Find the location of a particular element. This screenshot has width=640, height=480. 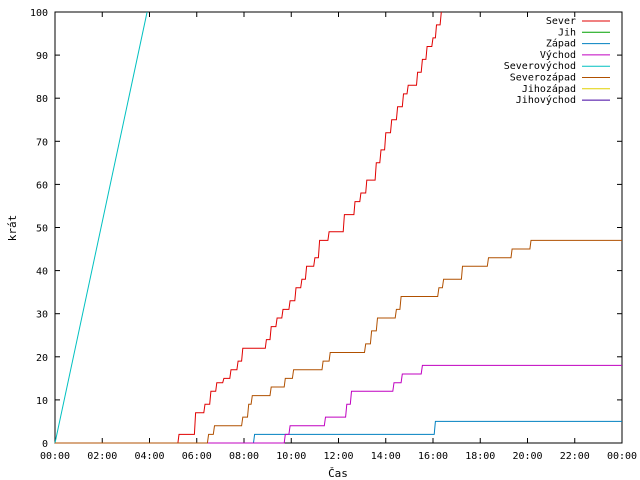

legend-label: Sever is located at coordinates (561, 21).